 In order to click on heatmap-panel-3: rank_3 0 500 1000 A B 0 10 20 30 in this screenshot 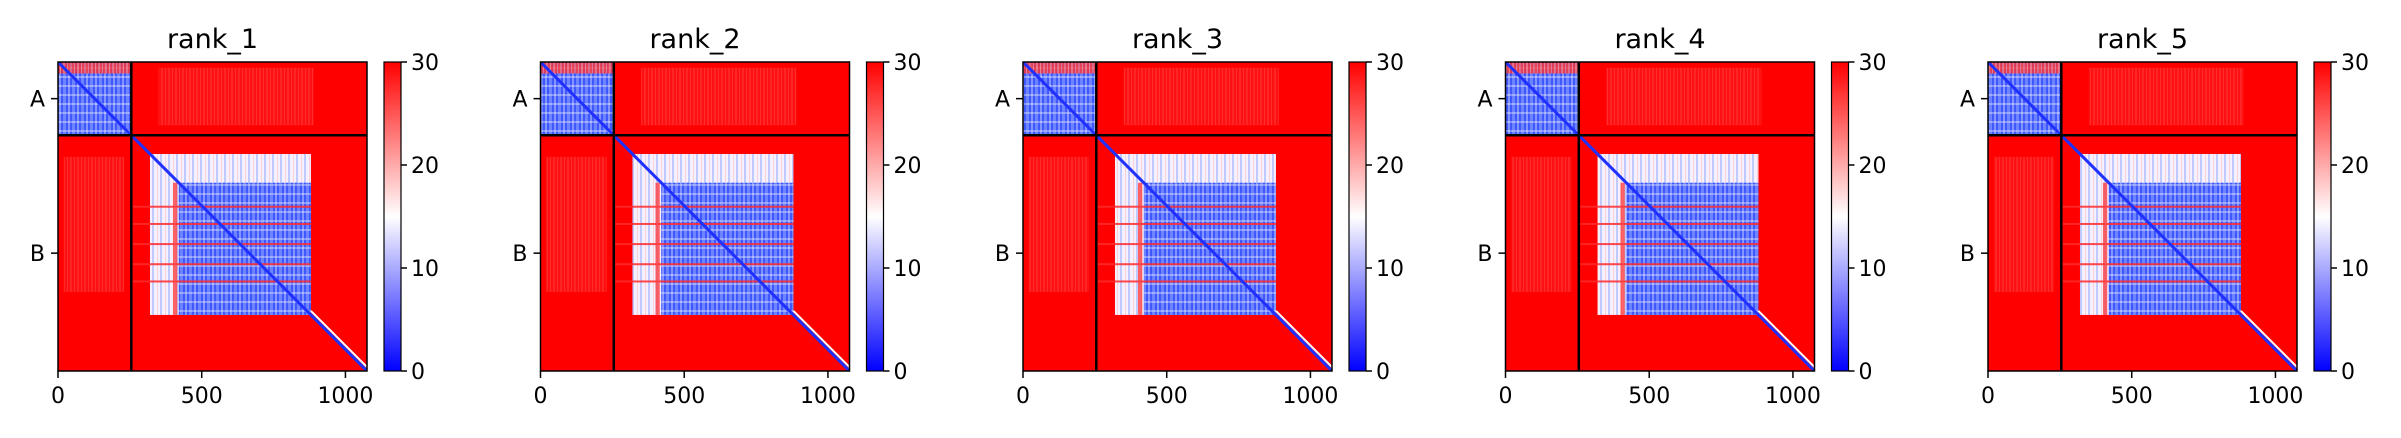, I will do `click(1199, 216)`.